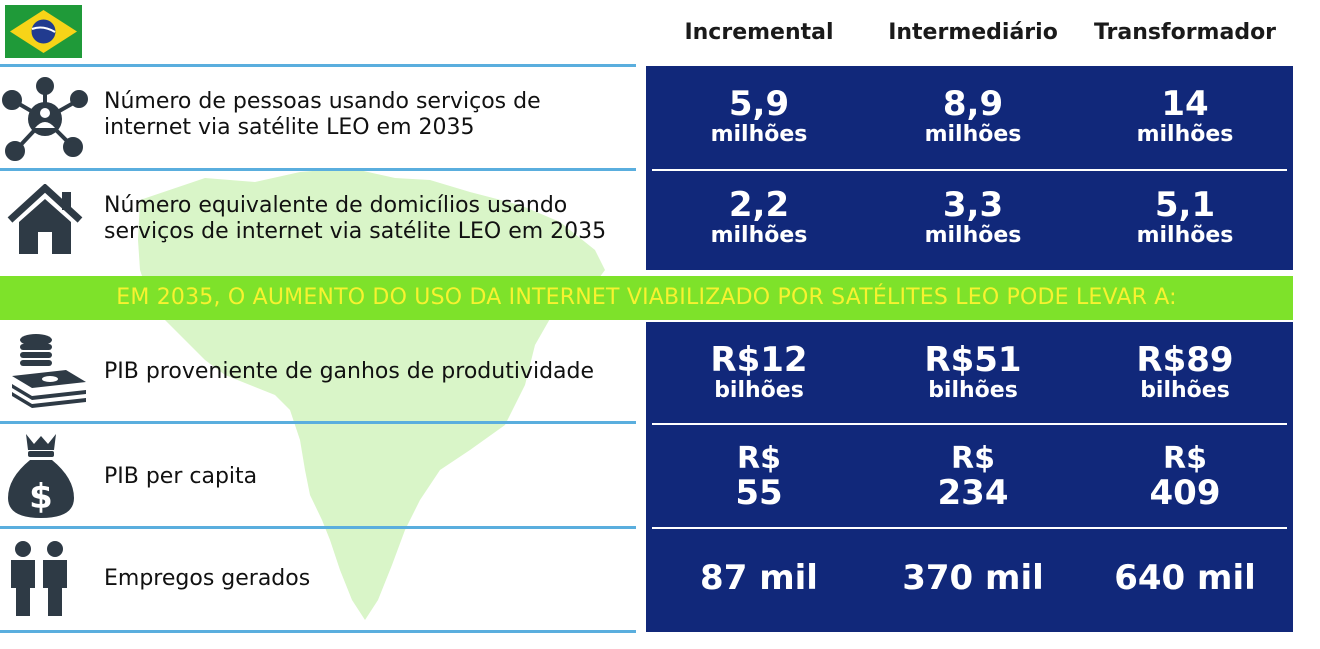  I want to click on brazil-flag-icon, so click(43, 31).